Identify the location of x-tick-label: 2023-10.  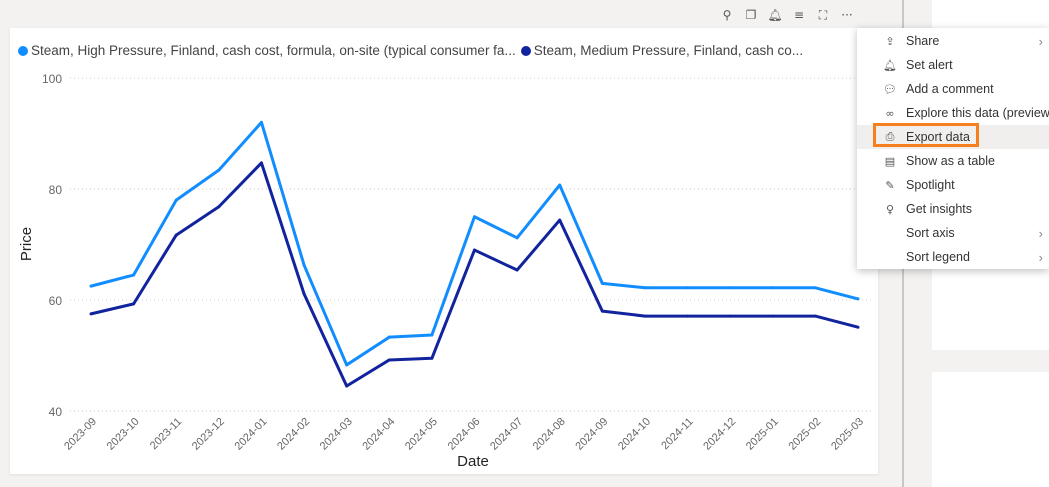
(123, 434).